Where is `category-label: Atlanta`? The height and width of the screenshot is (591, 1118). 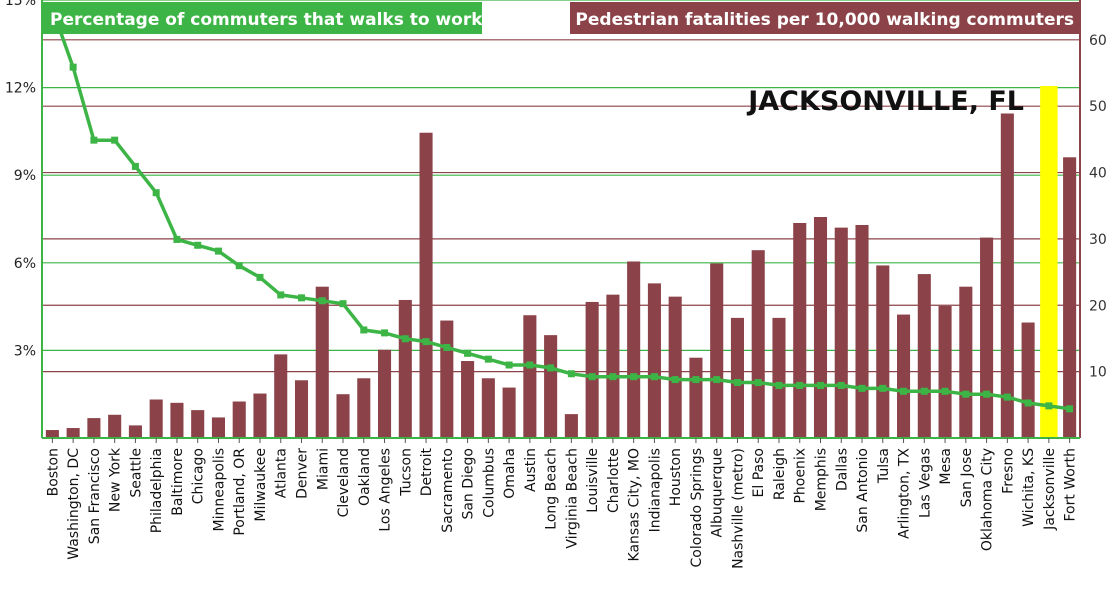 category-label: Atlanta is located at coordinates (282, 473).